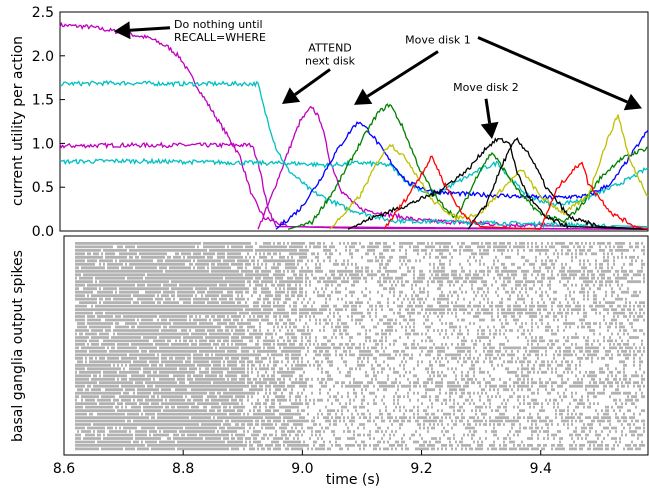 The height and width of the screenshot is (489, 649). What do you see at coordinates (330, 47) in the screenshot?
I see `annotation-label: ATTEND` at bounding box center [330, 47].